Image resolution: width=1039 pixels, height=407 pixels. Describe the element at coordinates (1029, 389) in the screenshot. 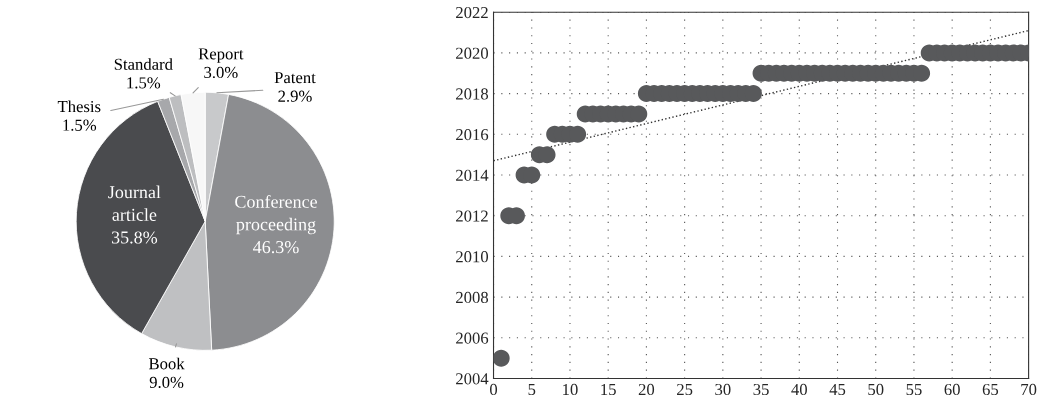

I see `x-tick-label: 70` at that location.